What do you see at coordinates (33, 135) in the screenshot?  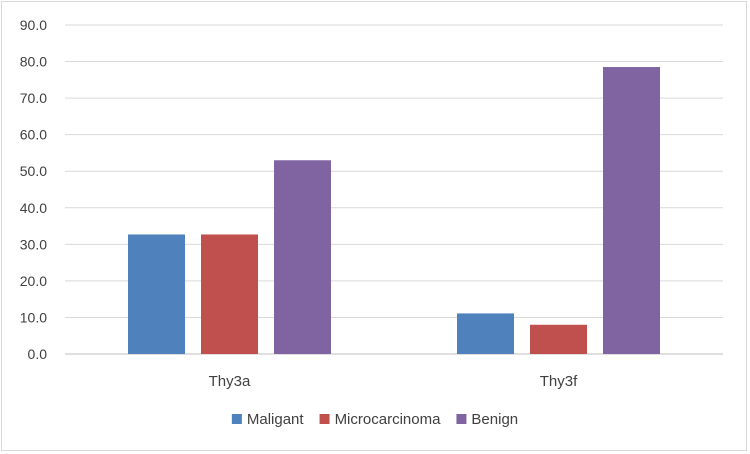 I see `y-tick-label: 60.0` at bounding box center [33, 135].